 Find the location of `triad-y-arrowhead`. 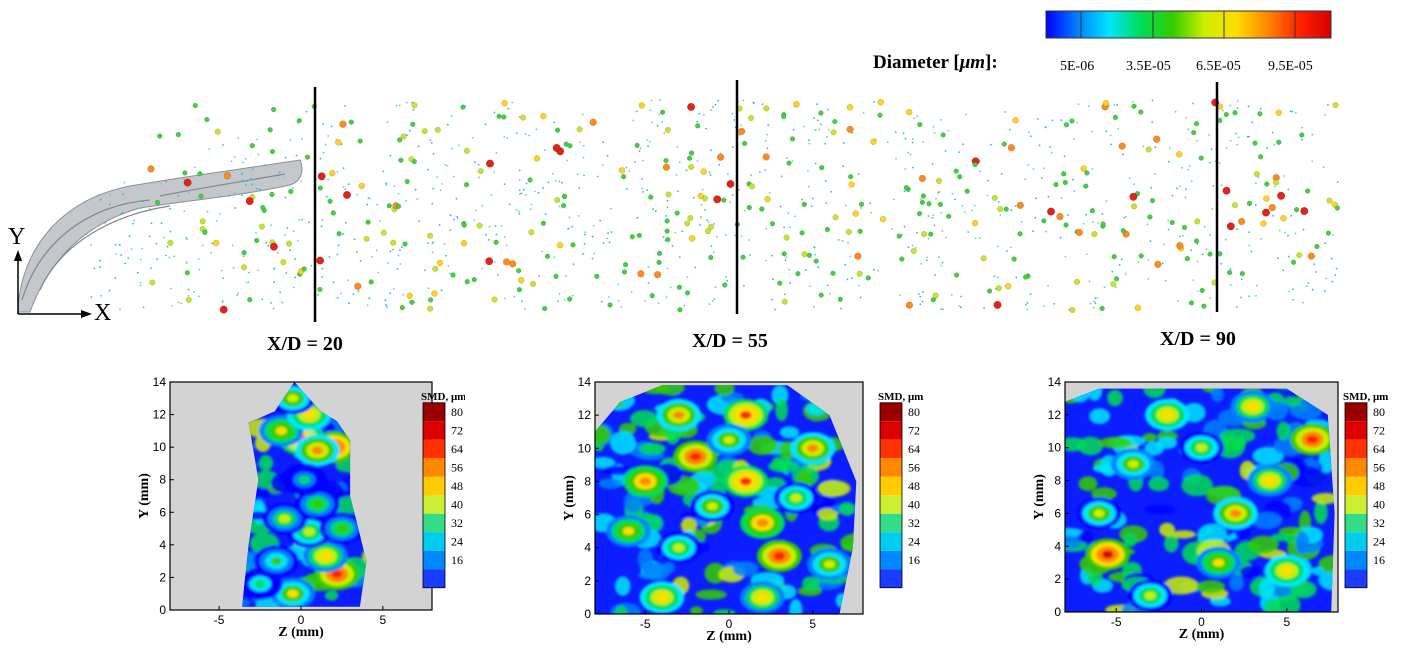

triad-y-arrowhead is located at coordinates (18, 255).